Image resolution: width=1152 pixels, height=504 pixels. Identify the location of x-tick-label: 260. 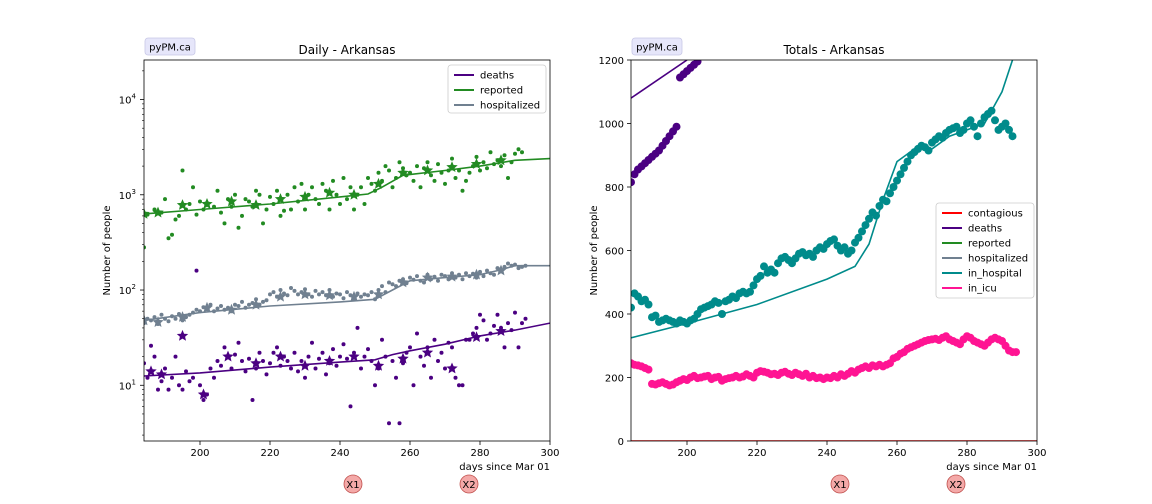
(409, 453).